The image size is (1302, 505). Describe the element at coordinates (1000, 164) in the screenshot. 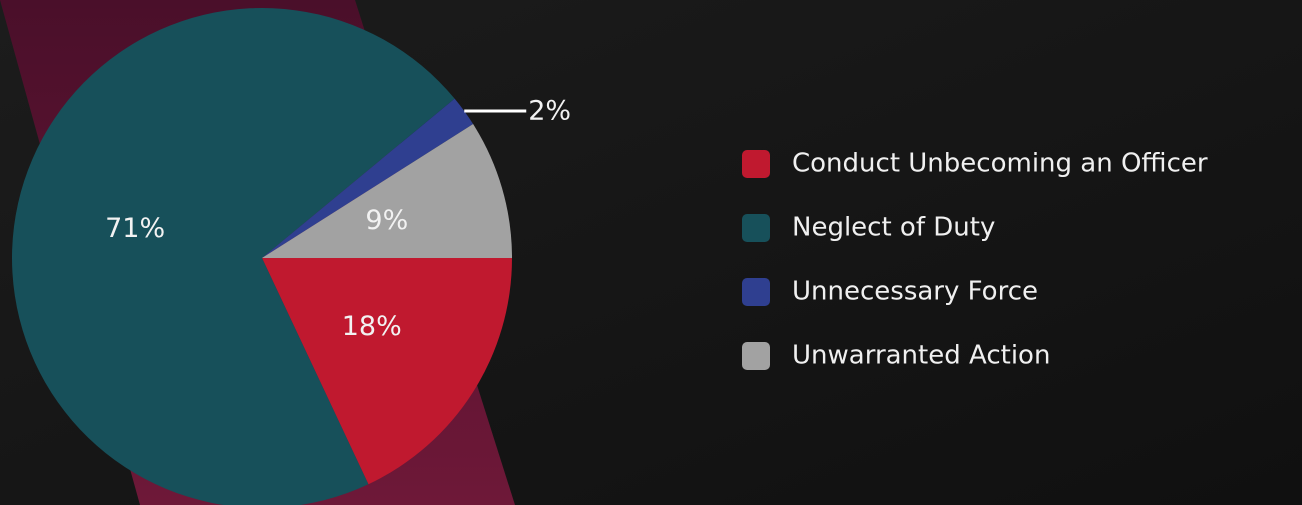

I see `legend-label: Conduct Unbecoming an Officer` at that location.